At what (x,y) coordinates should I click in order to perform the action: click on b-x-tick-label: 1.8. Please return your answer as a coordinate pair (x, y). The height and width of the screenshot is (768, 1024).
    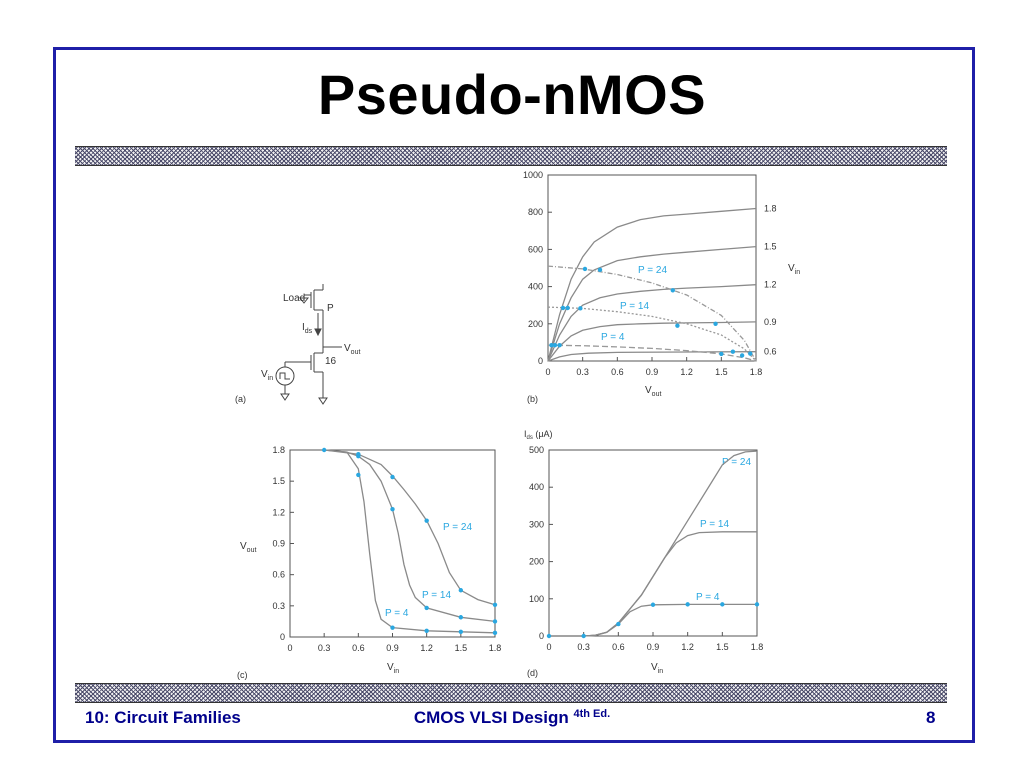
    Looking at the image, I should click on (756, 372).